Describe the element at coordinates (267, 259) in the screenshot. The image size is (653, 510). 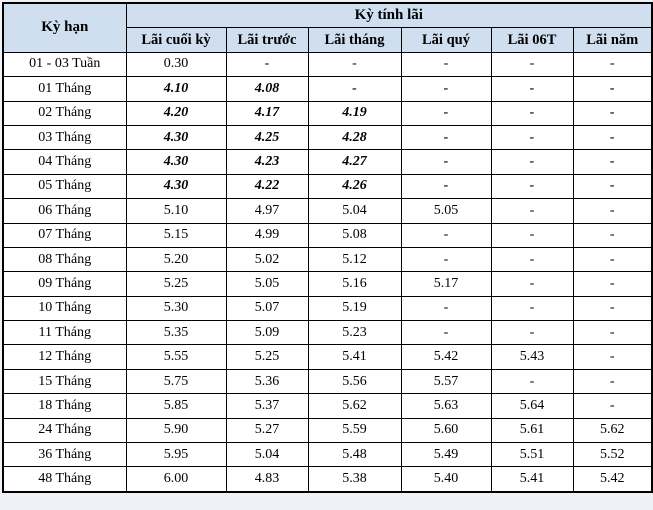
I see `rate-cell: 5.02` at that location.